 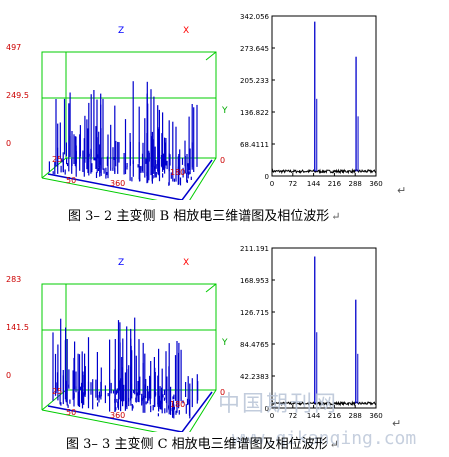 I want to click on z-tick-label: 141.5, so click(x=17, y=327).